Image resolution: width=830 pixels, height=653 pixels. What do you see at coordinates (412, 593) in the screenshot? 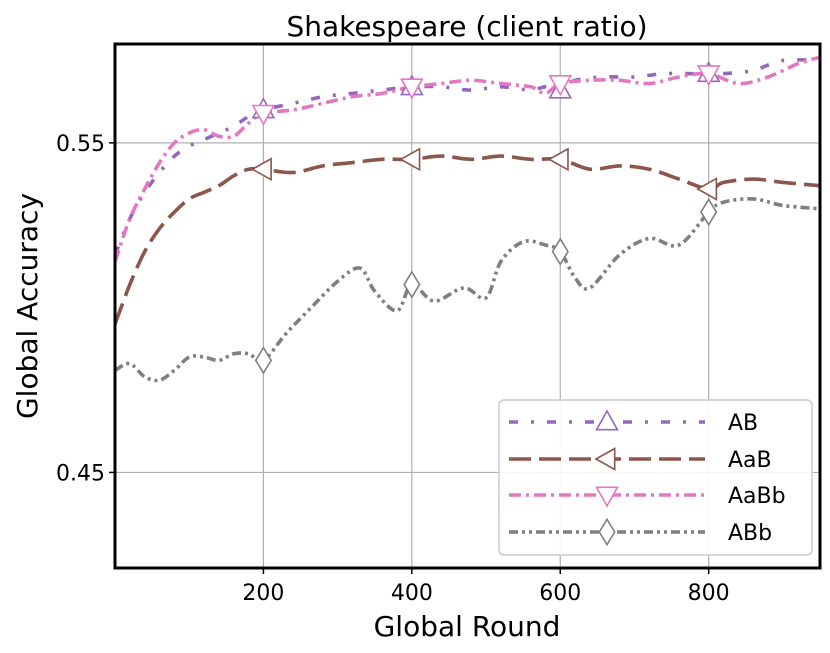
I see `x-tick-label: 400` at bounding box center [412, 593].